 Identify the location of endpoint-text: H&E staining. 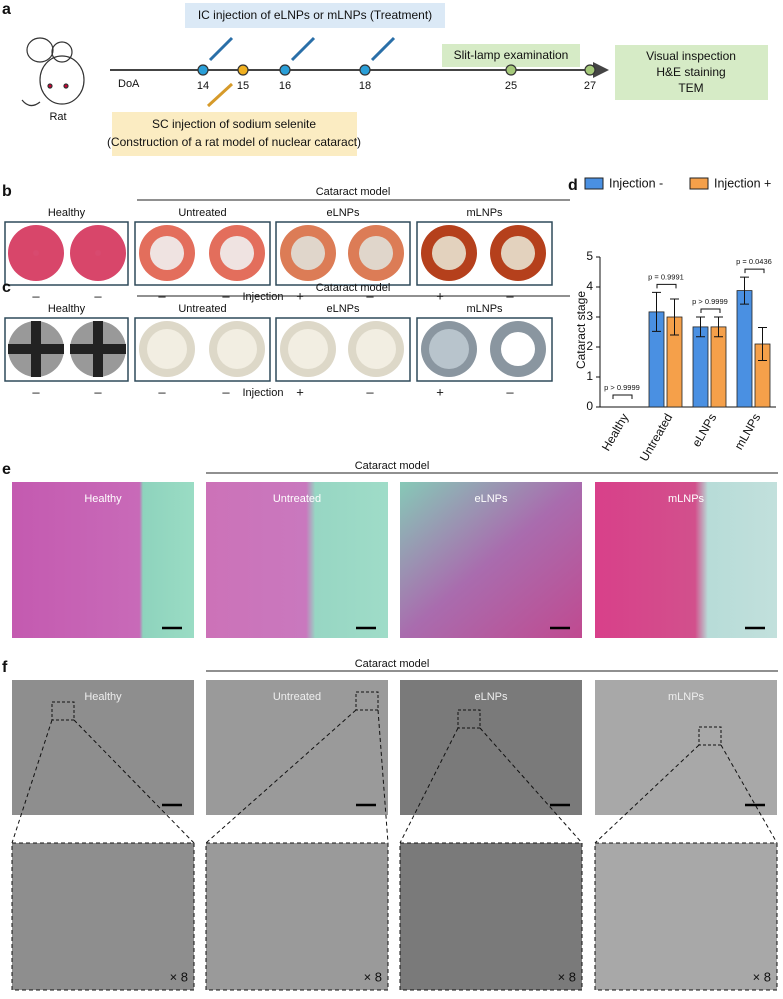
(690, 72).